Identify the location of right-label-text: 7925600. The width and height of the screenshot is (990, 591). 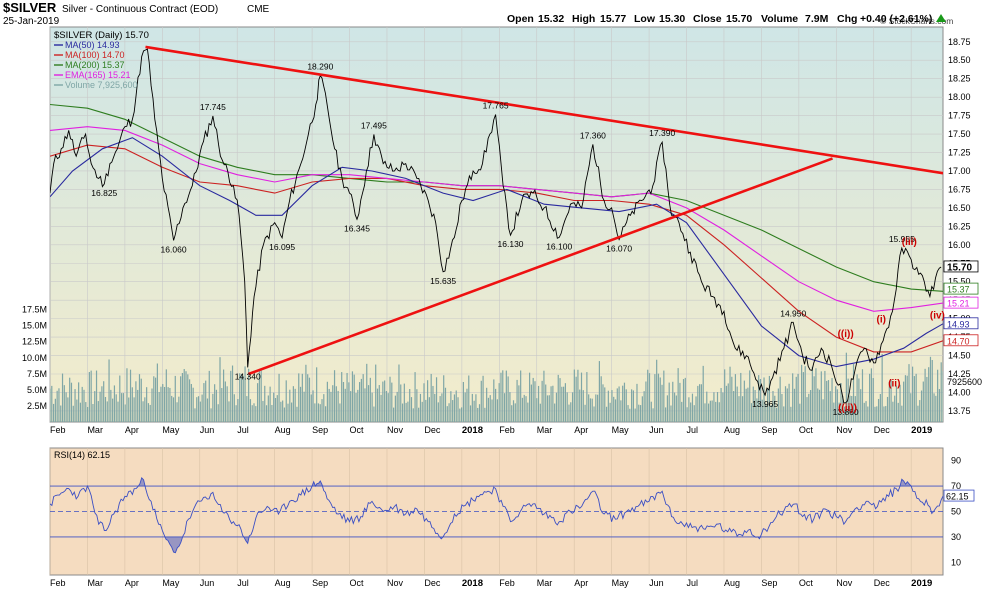
(964, 382).